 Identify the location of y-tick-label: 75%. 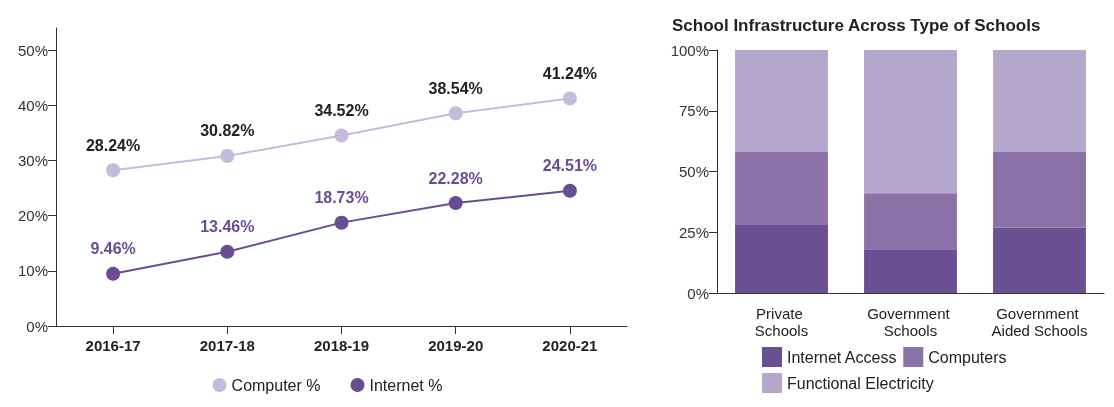
(693, 111).